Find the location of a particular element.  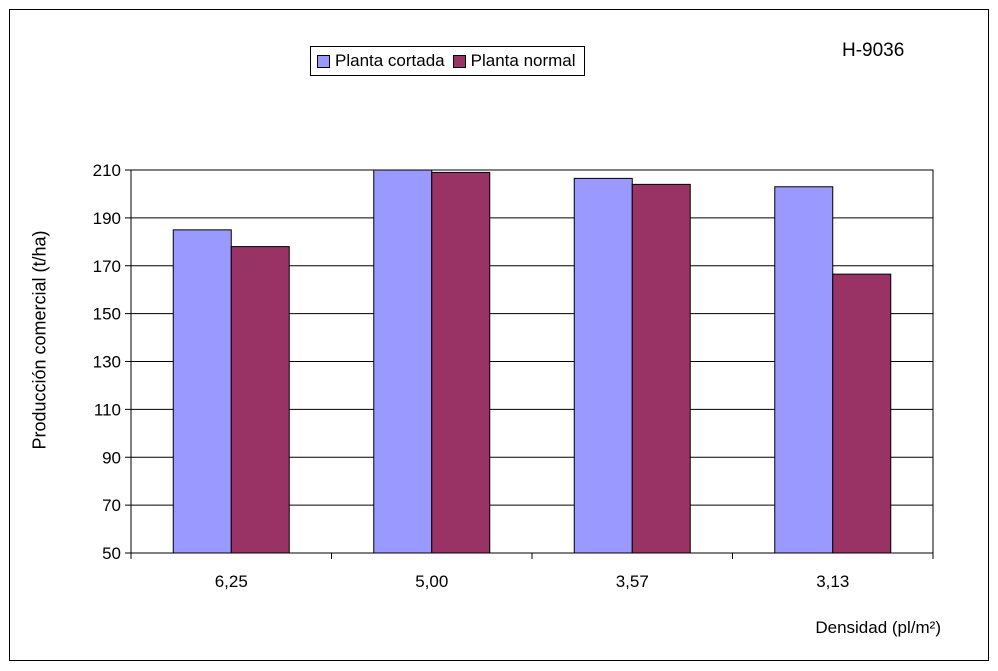

y-tick-label: 90 is located at coordinates (111, 457).